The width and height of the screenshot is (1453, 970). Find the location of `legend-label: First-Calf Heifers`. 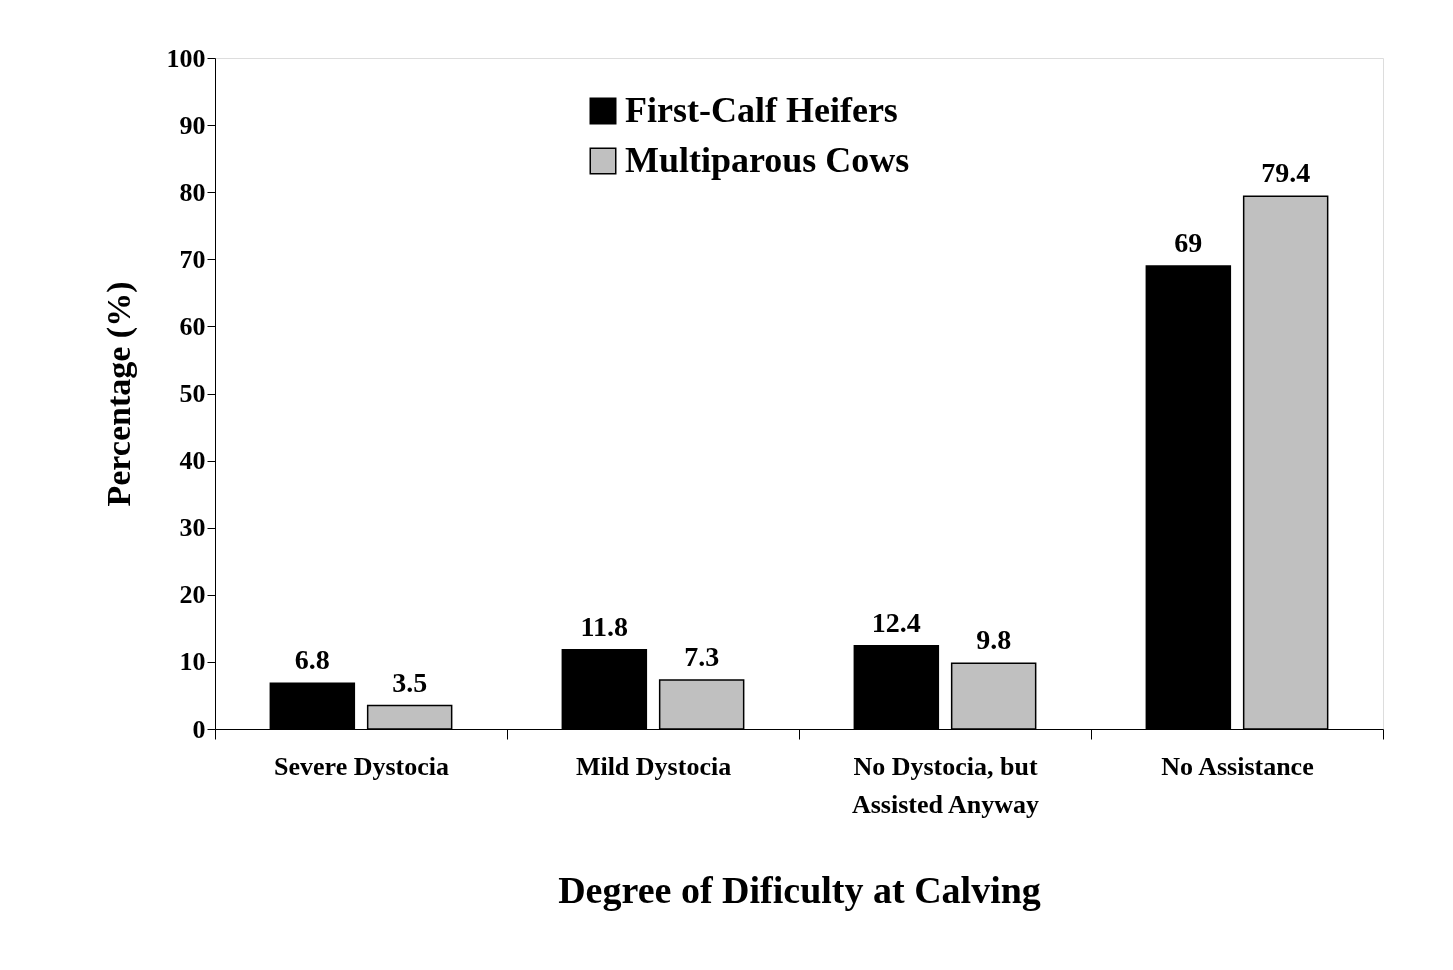

legend-label: First-Calf Heifers is located at coordinates (761, 110).